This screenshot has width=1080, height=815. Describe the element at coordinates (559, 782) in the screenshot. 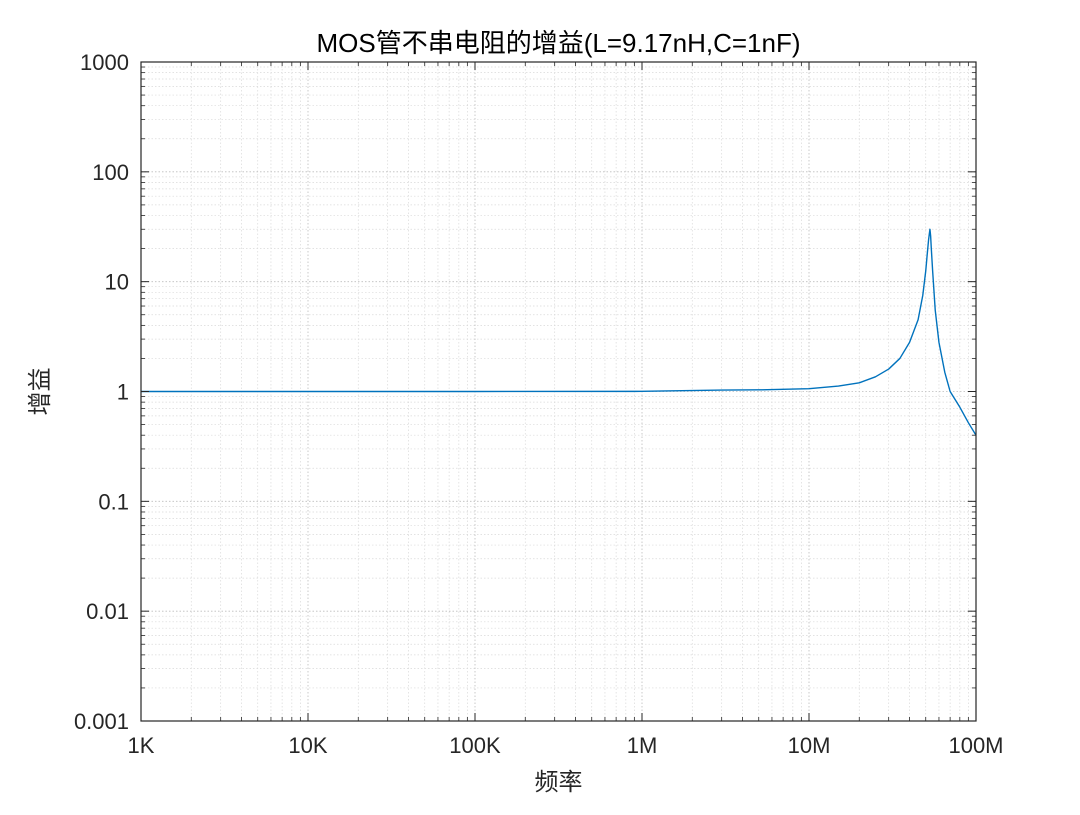

I see `x-axis-label: 频率` at that location.